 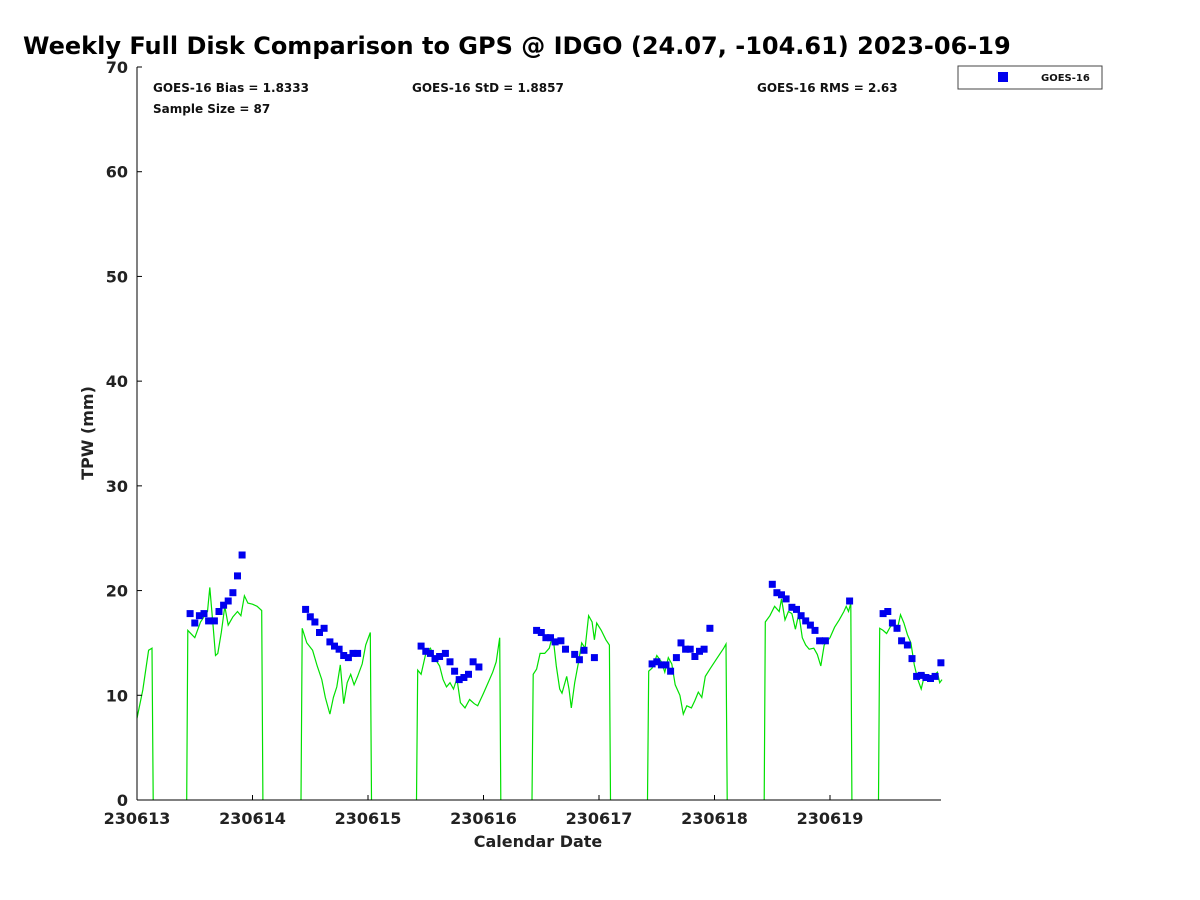 I want to click on y-tick-label: 40, so click(x=117, y=381).